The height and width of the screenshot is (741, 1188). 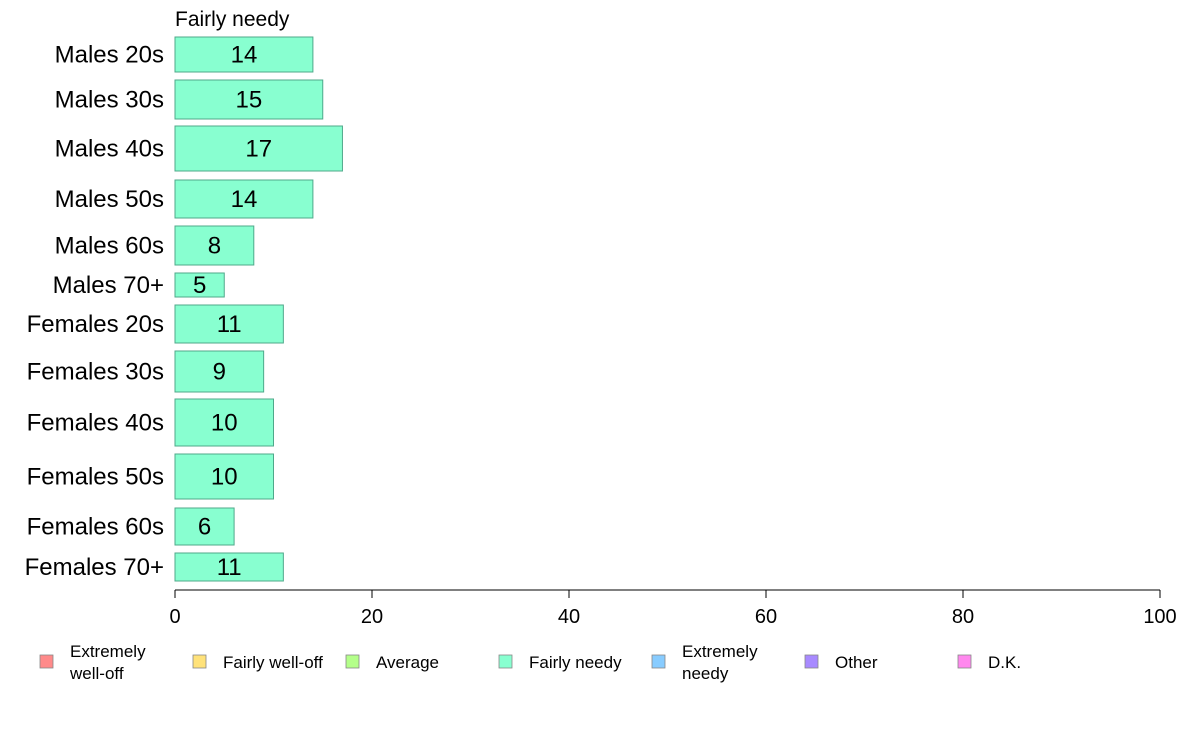 I want to click on bar-group: Males 20s 14, so click(x=184, y=54).